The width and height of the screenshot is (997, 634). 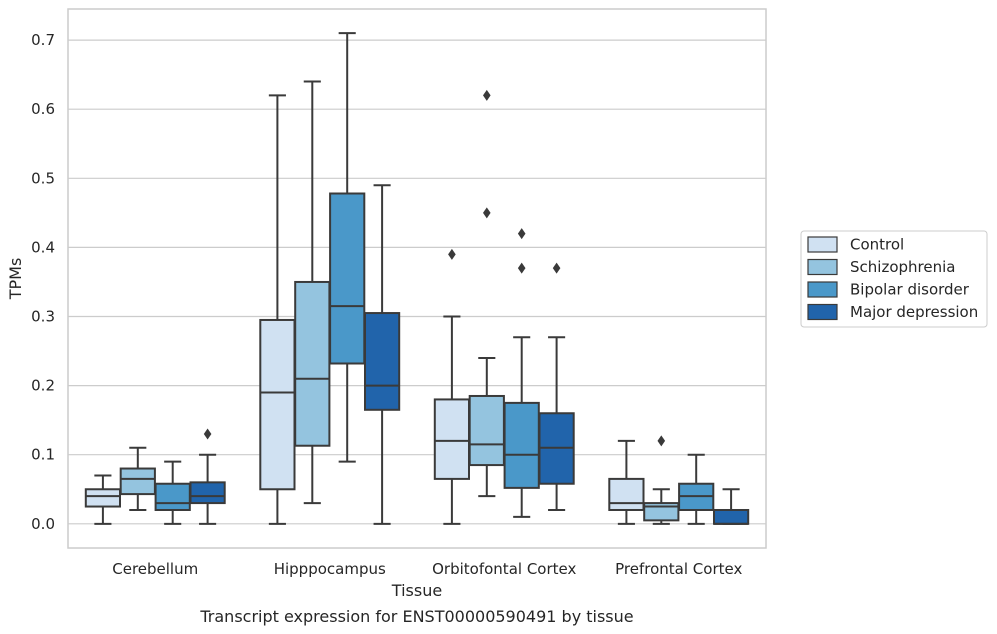 I want to click on legend-item: Schizophrenia, so click(x=881, y=267).